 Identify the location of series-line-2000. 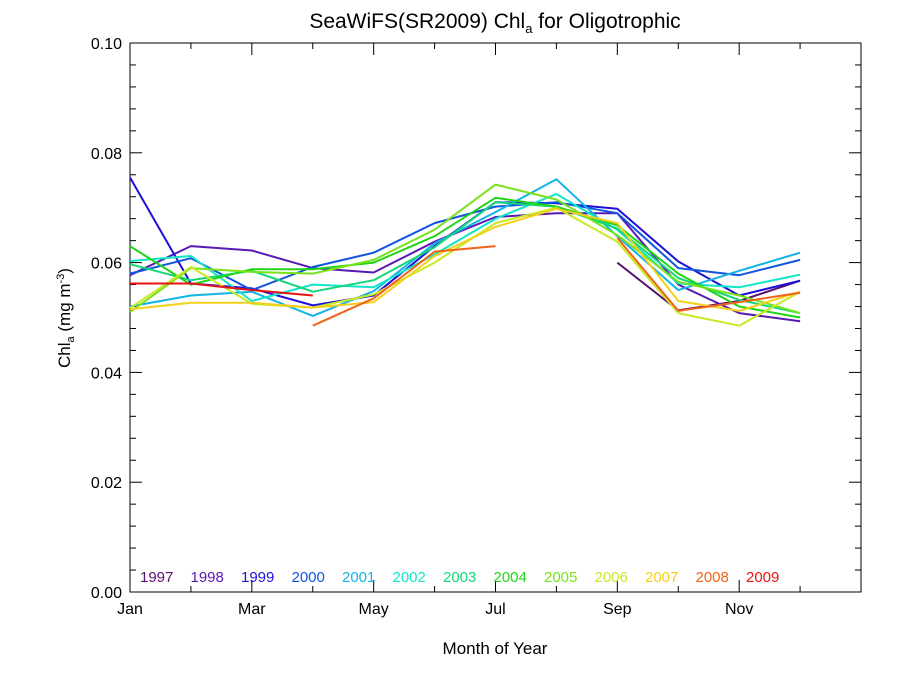
(465, 246).